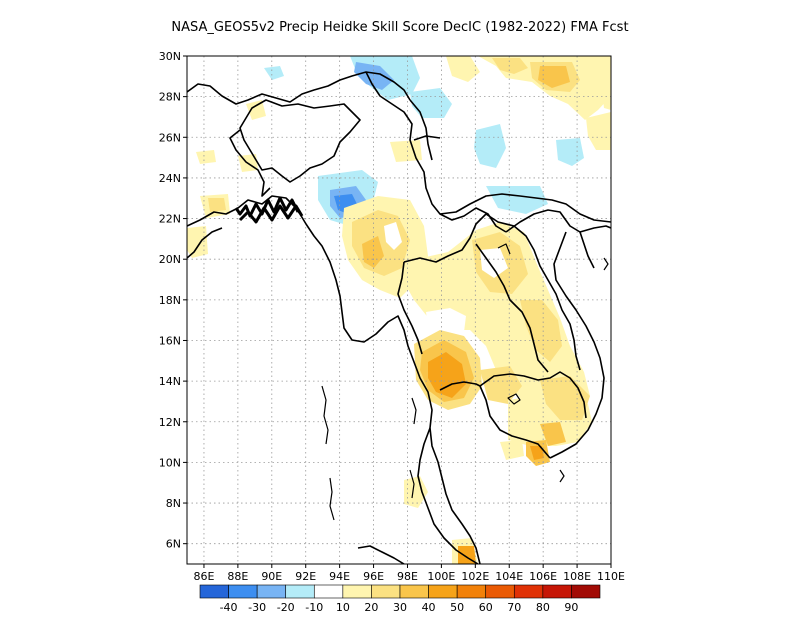 The height and width of the screenshot is (618, 800). What do you see at coordinates (587, 250) in the screenshot?
I see `coastline-gulf-of-tonkin` at bounding box center [587, 250].